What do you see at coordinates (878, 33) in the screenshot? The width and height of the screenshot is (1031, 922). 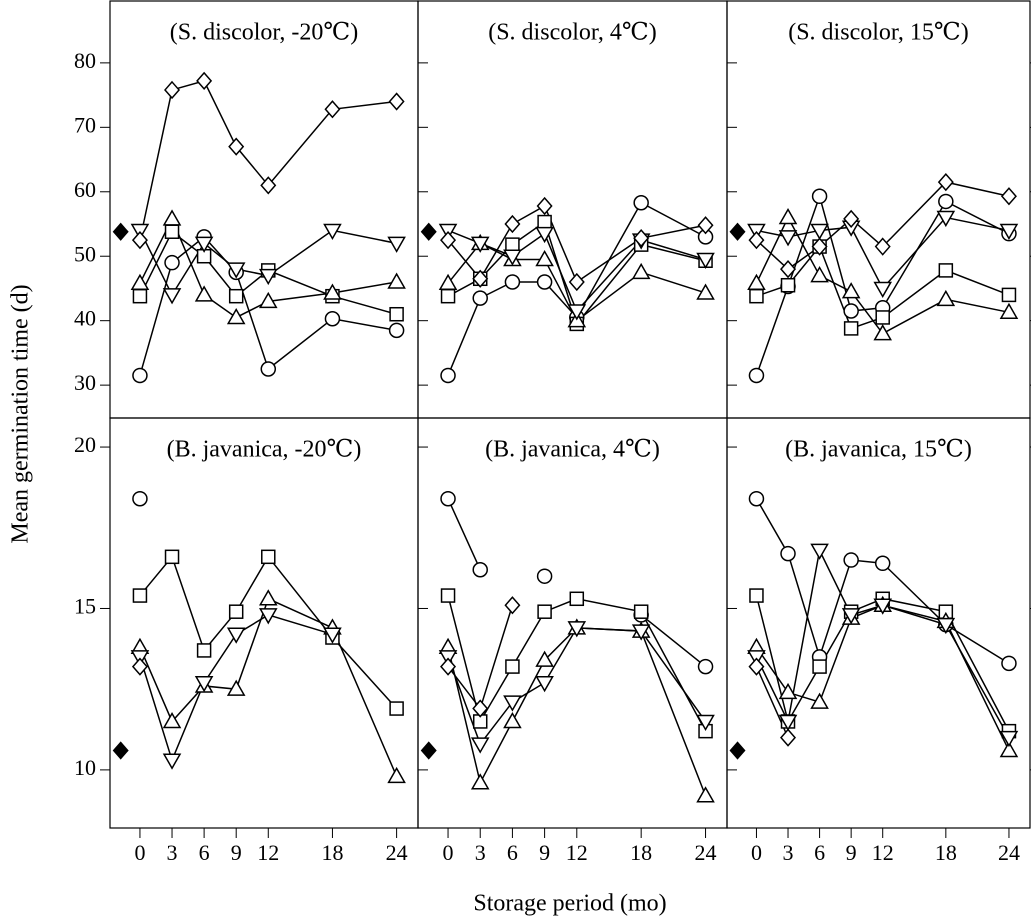 I see `panel-label: (S. discolor, 15℃)` at bounding box center [878, 33].